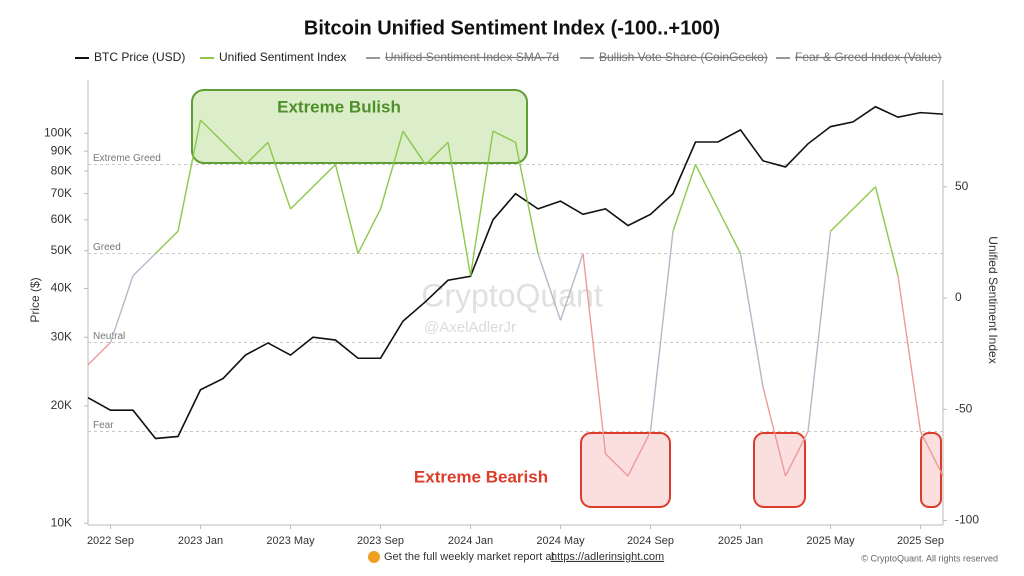  I want to click on y-tick-label: 70K, so click(61, 193).